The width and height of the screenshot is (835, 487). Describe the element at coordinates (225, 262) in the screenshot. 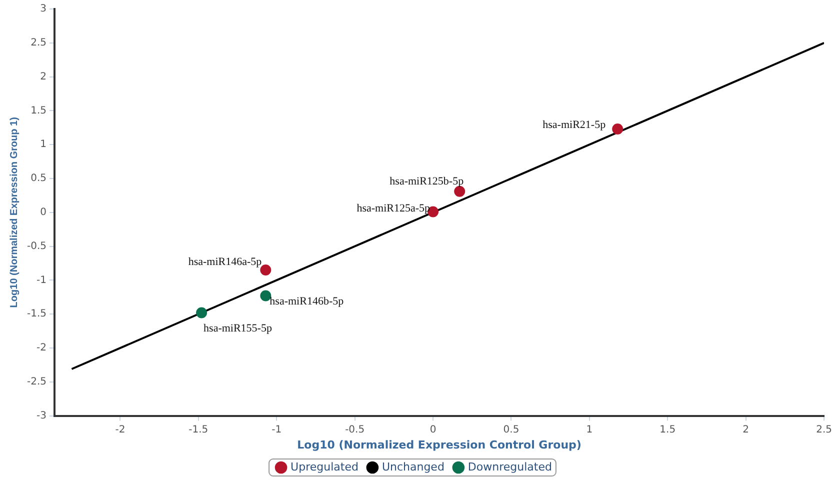

I see `annotation: hsa-miR146a-5p` at that location.